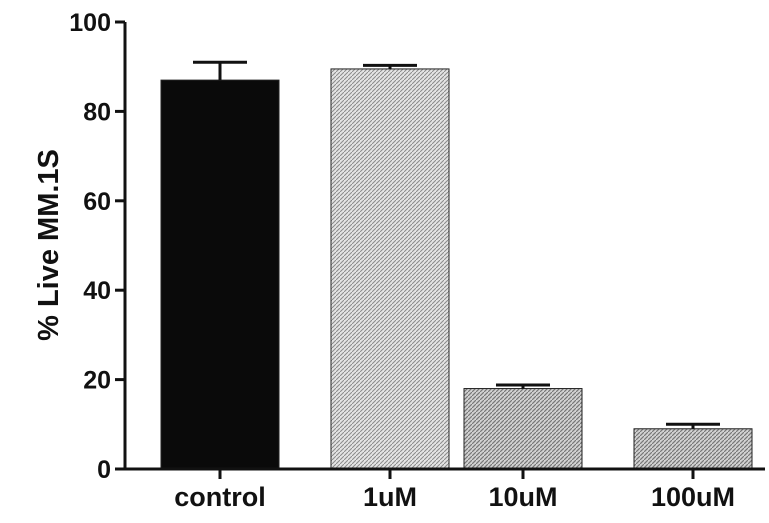 This screenshot has height=523, width=769. What do you see at coordinates (90, 23) in the screenshot?
I see `y-tick-label-100: 100` at bounding box center [90, 23].